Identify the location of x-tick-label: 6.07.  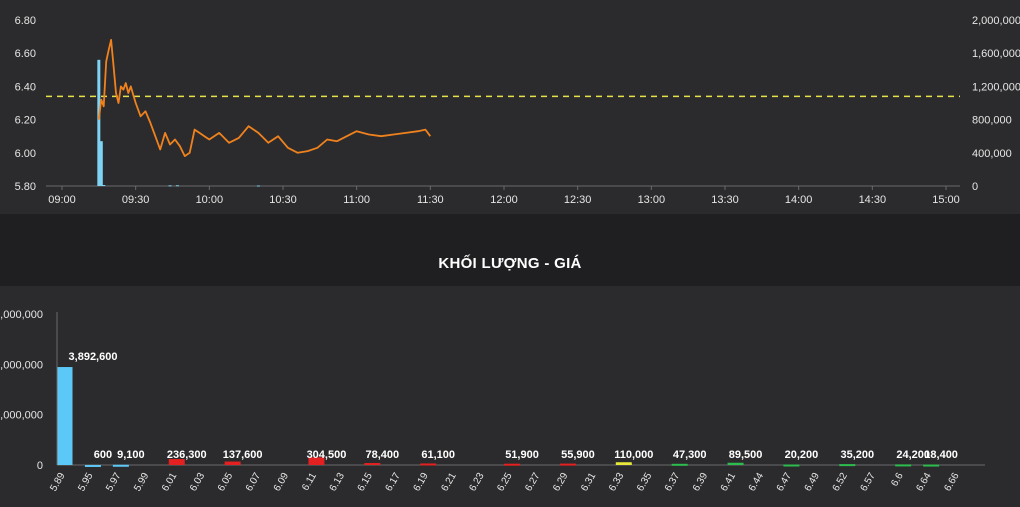
(253, 482).